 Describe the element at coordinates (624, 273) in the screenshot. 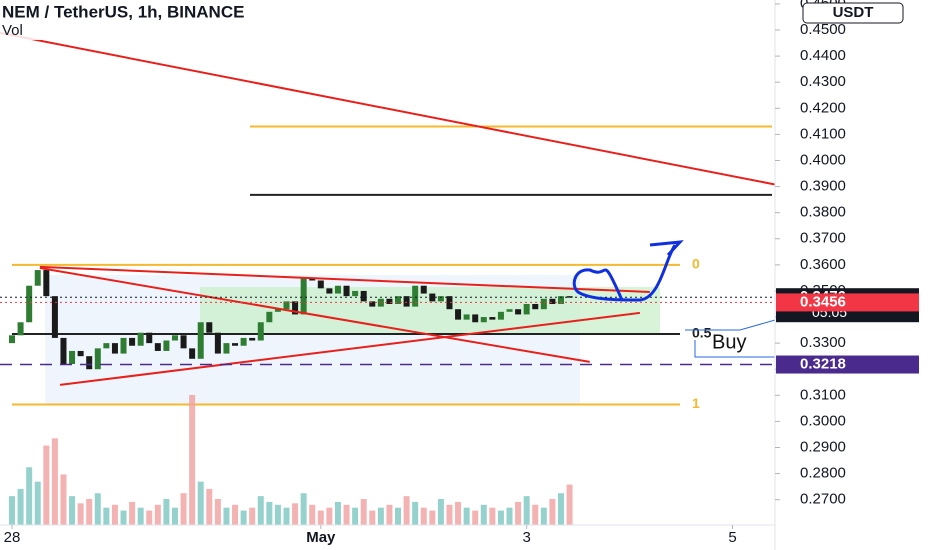

I see `drawn-arrow` at that location.